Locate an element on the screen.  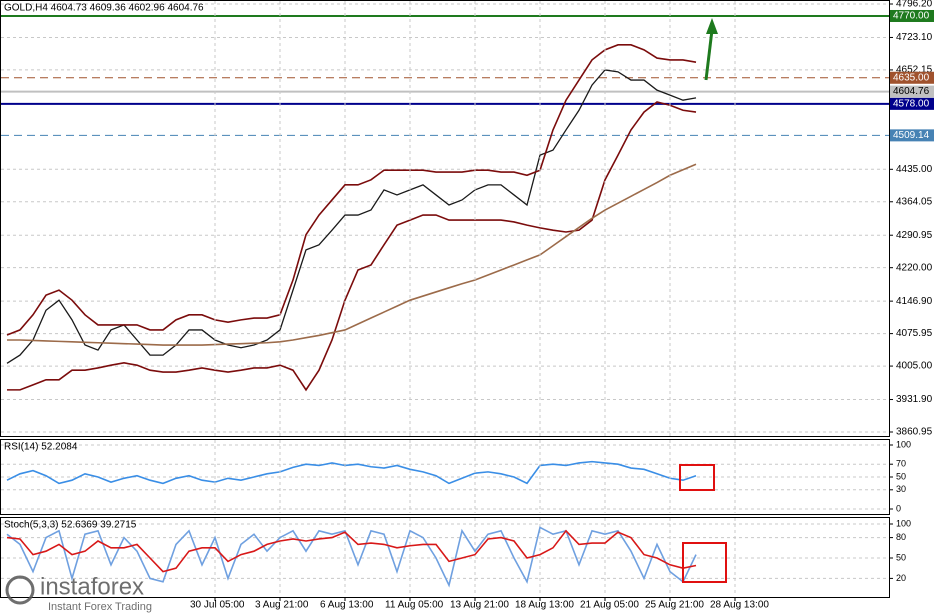
y-tick-label: 4364.05 is located at coordinates (914, 201).